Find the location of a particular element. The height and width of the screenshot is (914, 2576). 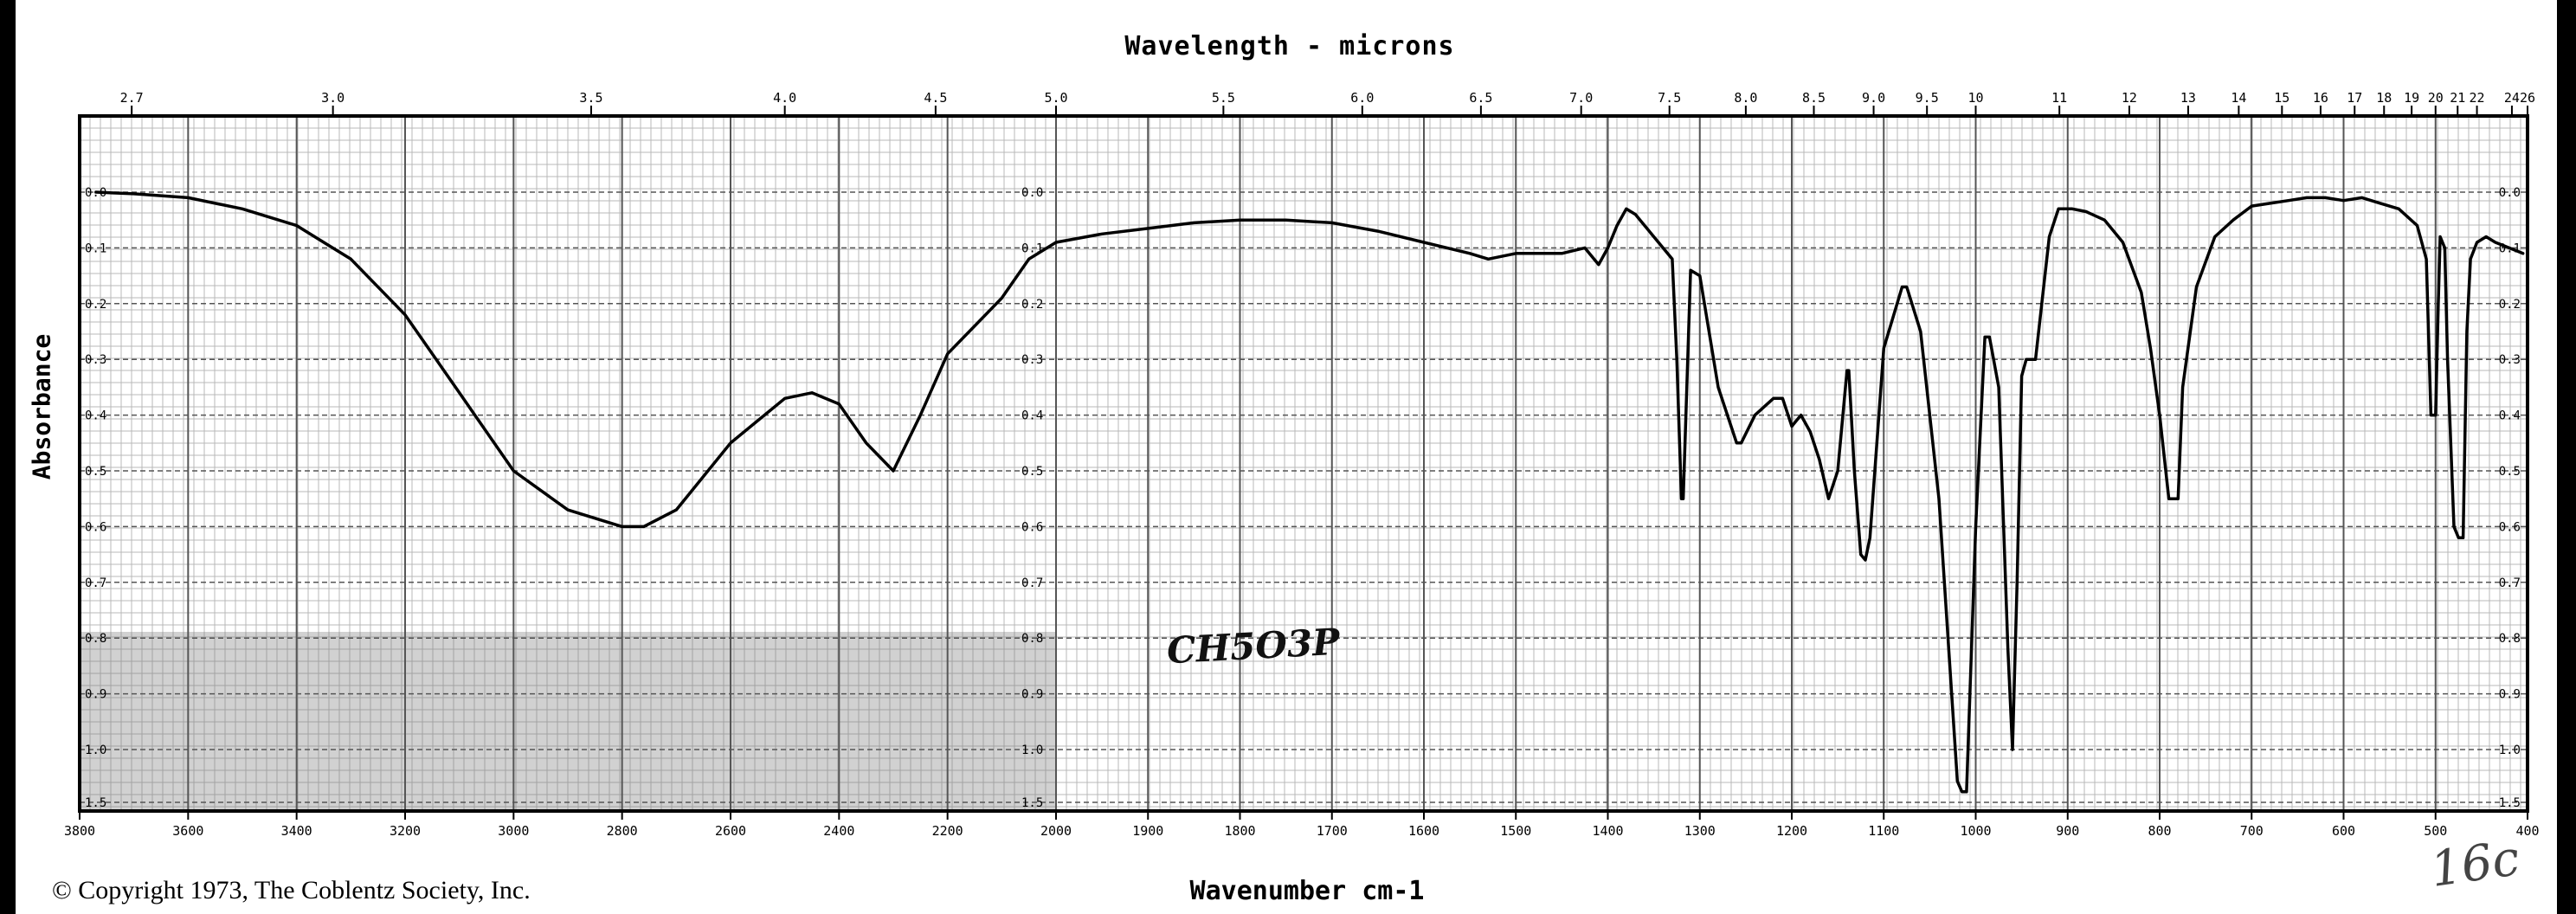

bottom-tick-label: 1600 is located at coordinates (1423, 831).